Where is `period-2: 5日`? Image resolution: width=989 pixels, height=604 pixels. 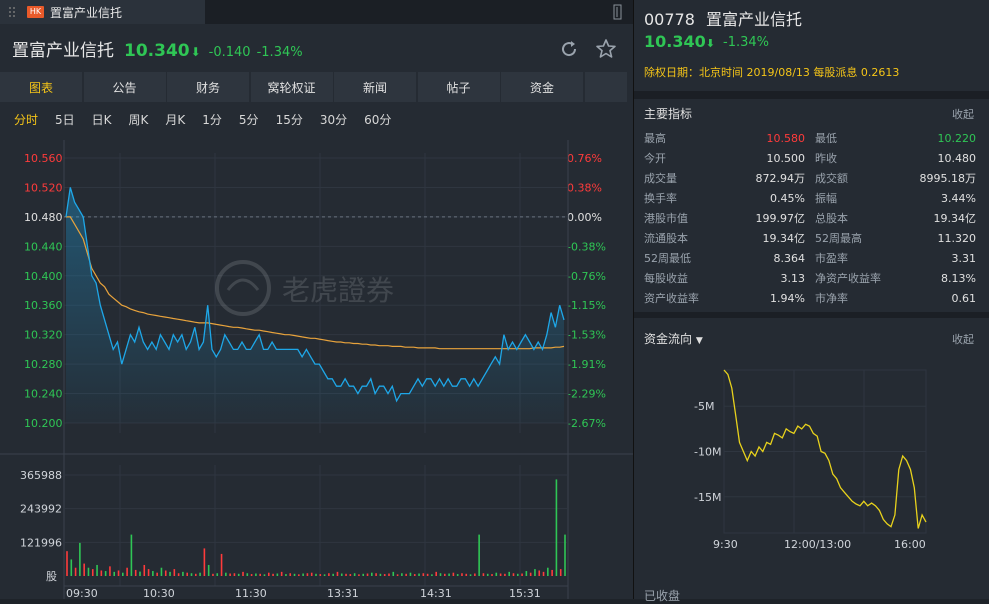
period-2: 5日 is located at coordinates (65, 120).